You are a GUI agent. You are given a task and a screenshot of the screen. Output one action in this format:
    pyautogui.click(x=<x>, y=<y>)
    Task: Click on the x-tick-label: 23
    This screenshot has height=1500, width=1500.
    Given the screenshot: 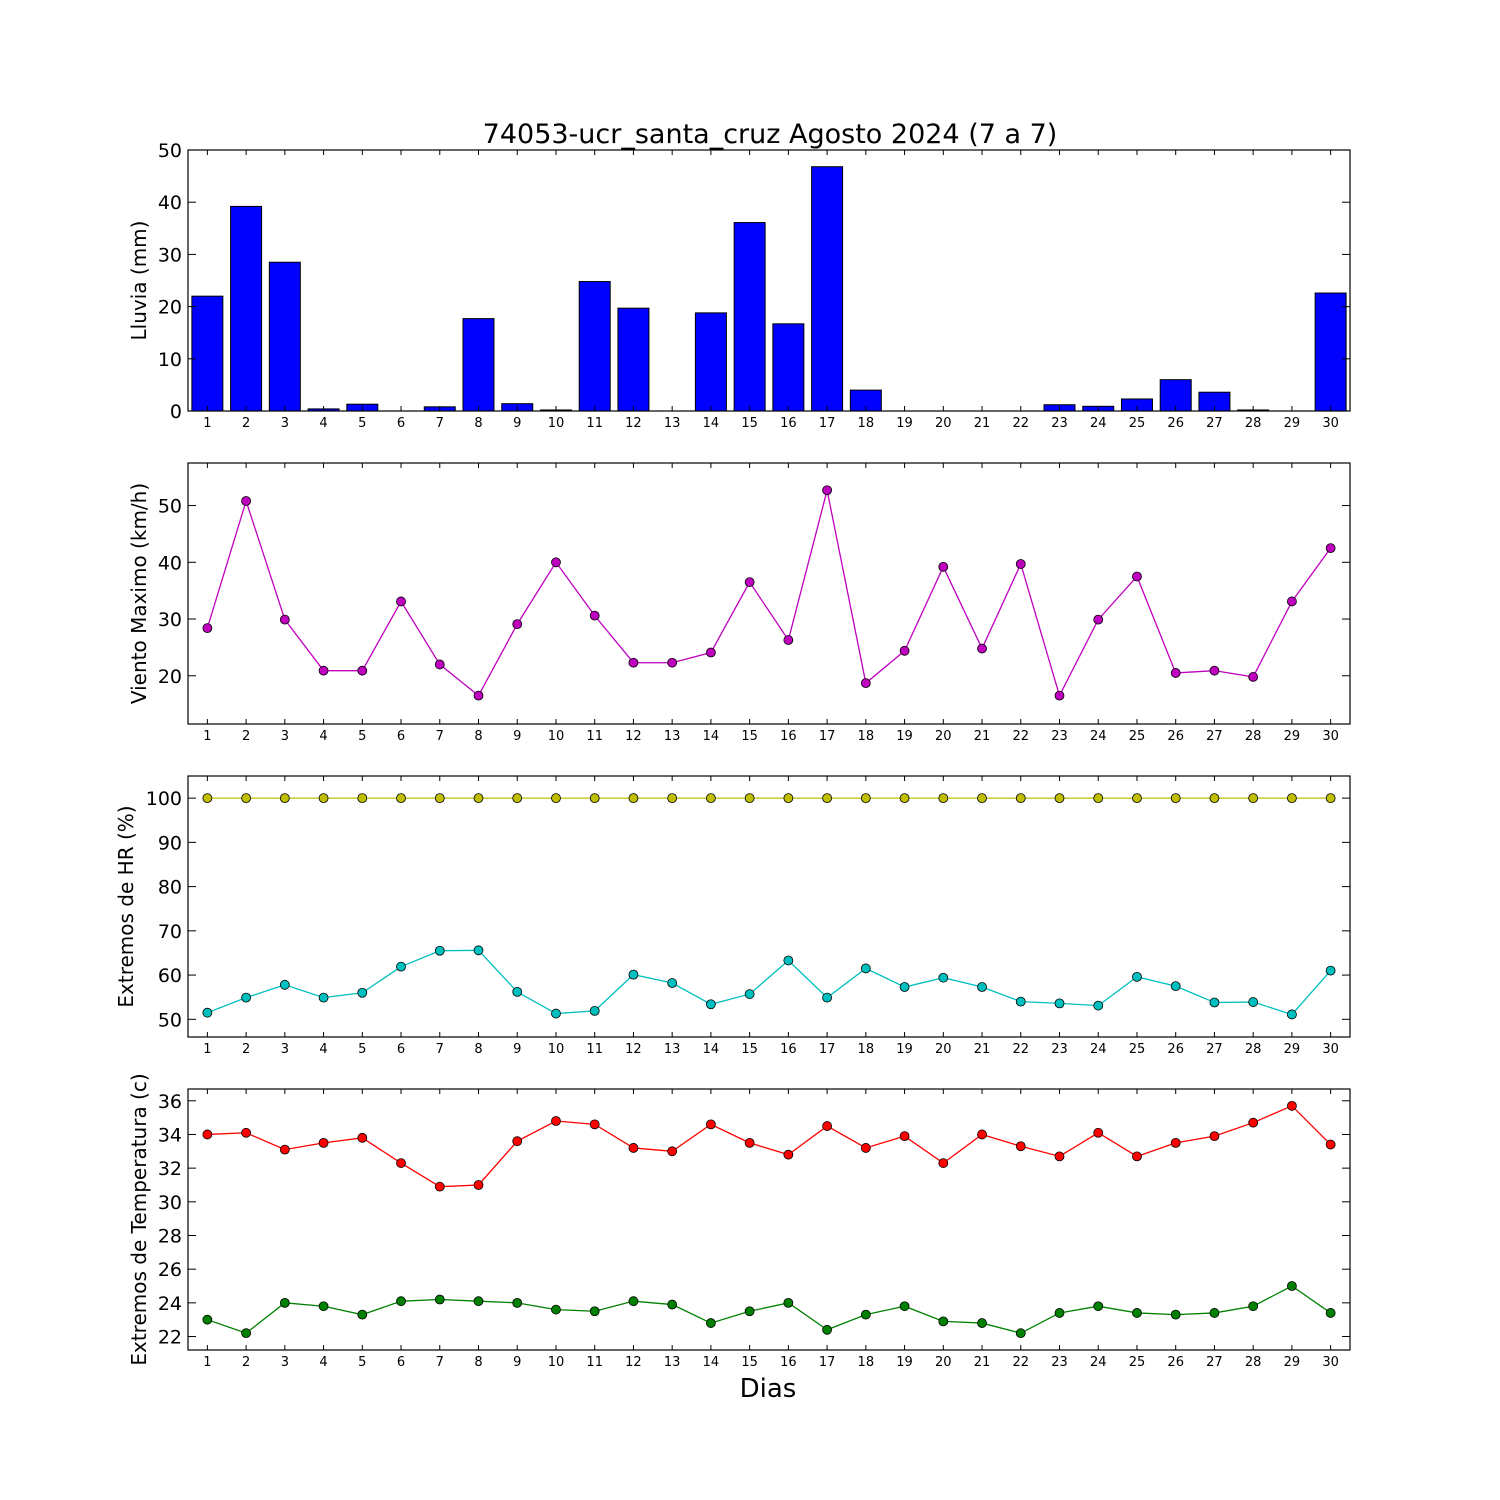 What is the action you would take?
    pyautogui.click(x=1059, y=1049)
    